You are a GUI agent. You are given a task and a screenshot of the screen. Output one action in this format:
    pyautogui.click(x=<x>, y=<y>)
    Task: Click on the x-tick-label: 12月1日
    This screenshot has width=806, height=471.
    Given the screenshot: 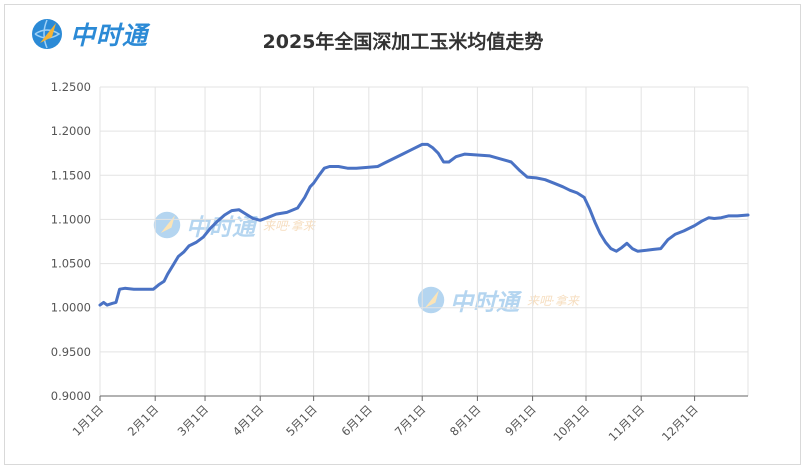 What is the action you would take?
    pyautogui.click(x=680, y=423)
    